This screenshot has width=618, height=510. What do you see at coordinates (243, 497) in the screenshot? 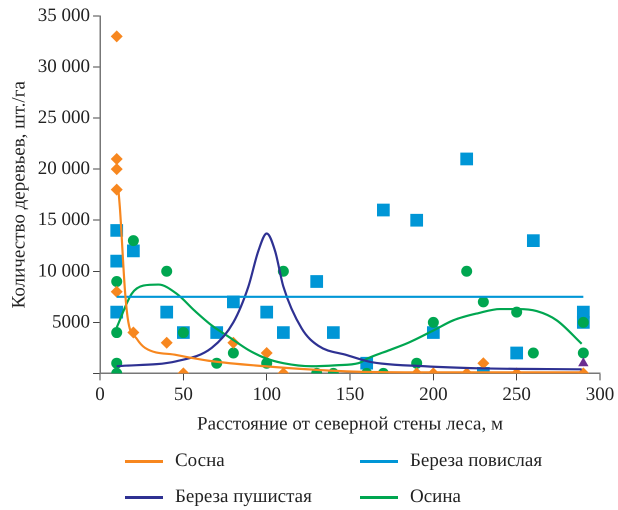
I see `legend-label: Береза пушистая` at bounding box center [243, 497].